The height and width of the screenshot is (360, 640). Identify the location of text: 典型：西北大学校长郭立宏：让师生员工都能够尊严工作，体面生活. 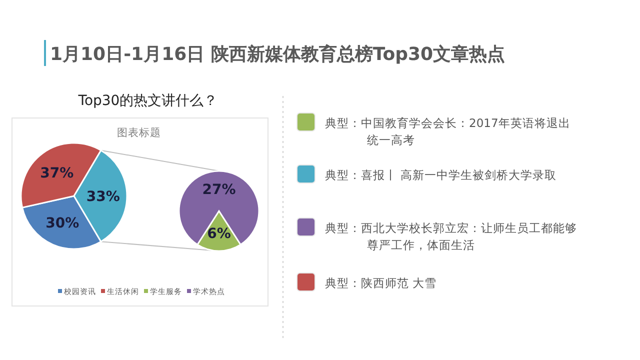
(451, 236).